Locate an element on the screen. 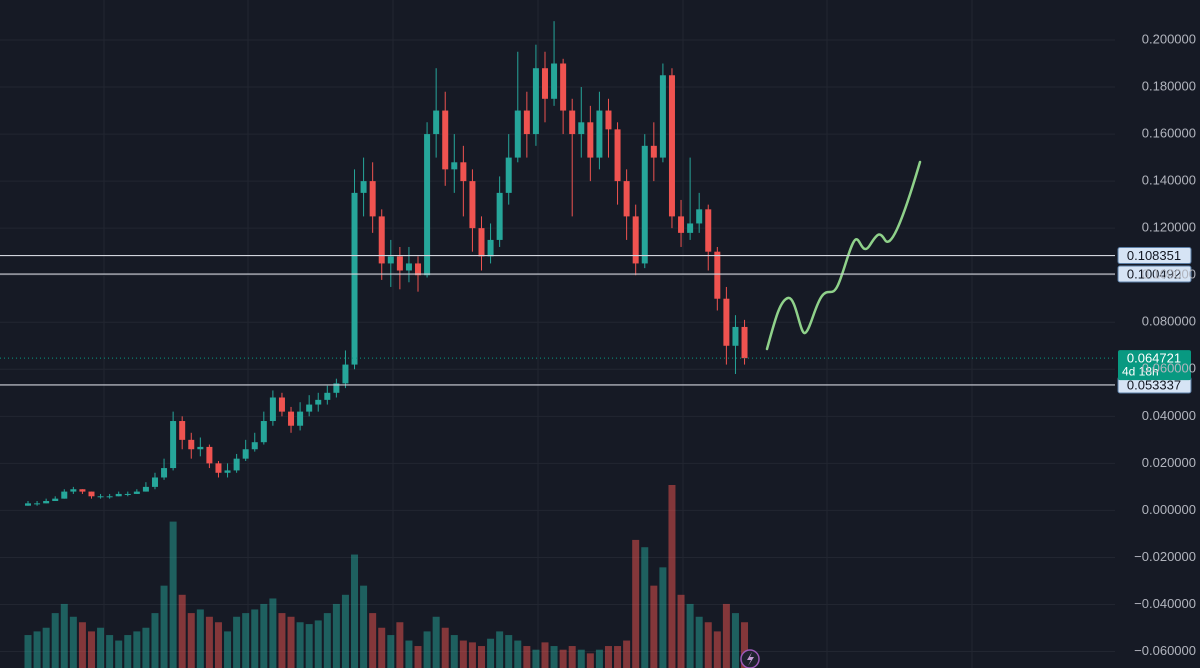 The height and width of the screenshot is (668, 1200). y-tick-label: 0.080000 is located at coordinates (1169, 321).